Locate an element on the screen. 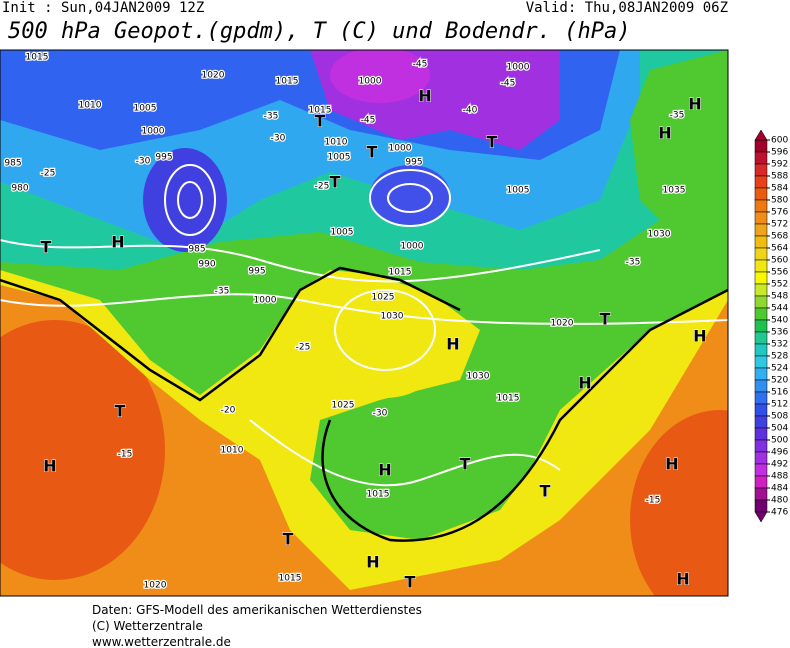 The height and width of the screenshot is (648, 790). colorbar-tick-label: 568 is located at coordinates (779, 237).